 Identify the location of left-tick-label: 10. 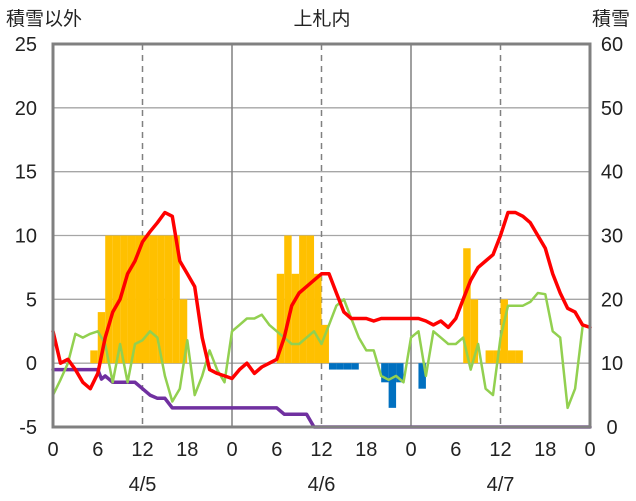
(26, 237).